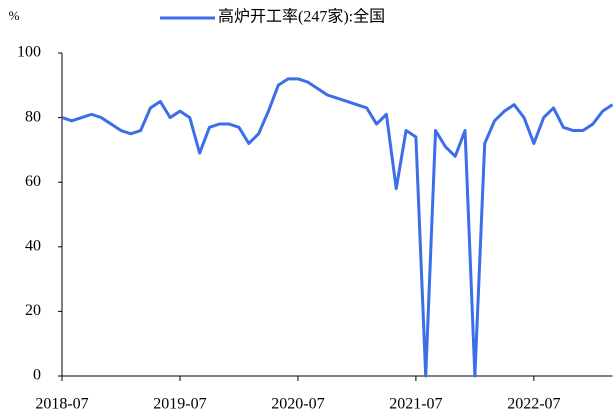  I want to click on y-tick-label: 0, so click(37, 375).